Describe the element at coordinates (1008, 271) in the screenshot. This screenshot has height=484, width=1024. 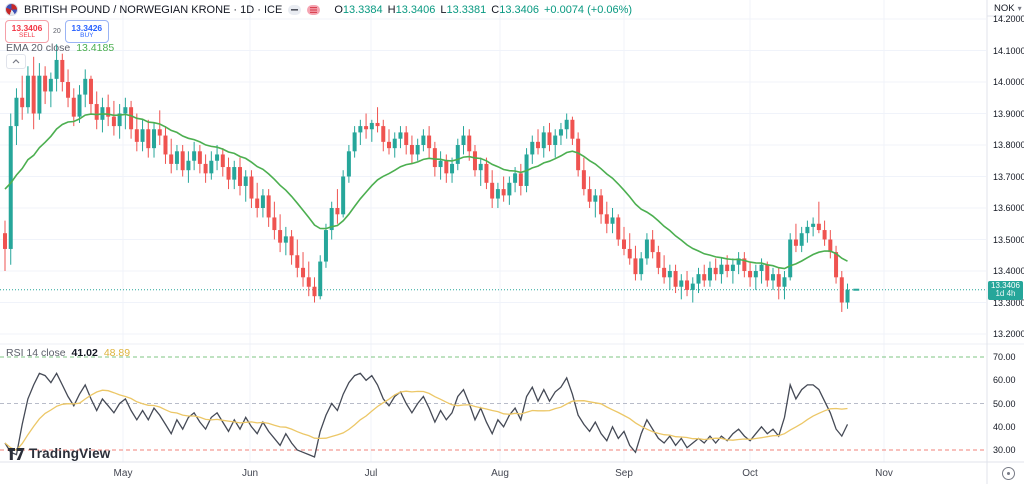
I see `price-axis-label: 13.4000` at that location.